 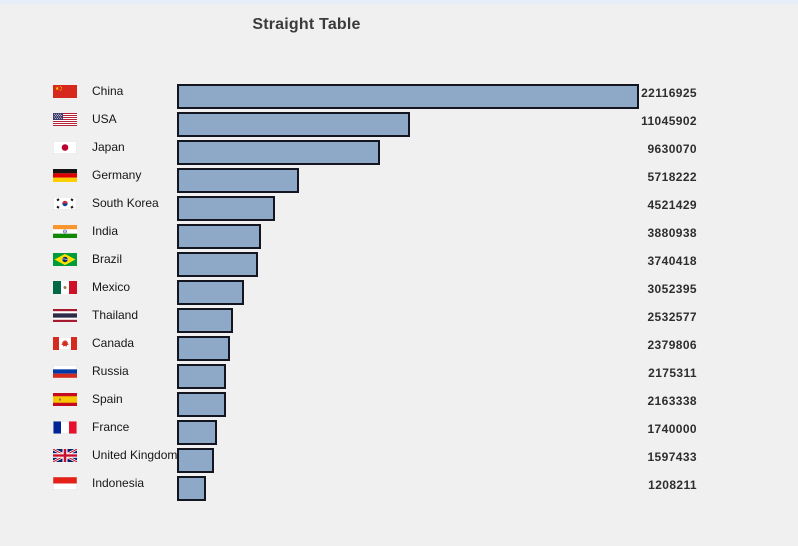 I want to click on value-label: 4521429, so click(x=672, y=205).